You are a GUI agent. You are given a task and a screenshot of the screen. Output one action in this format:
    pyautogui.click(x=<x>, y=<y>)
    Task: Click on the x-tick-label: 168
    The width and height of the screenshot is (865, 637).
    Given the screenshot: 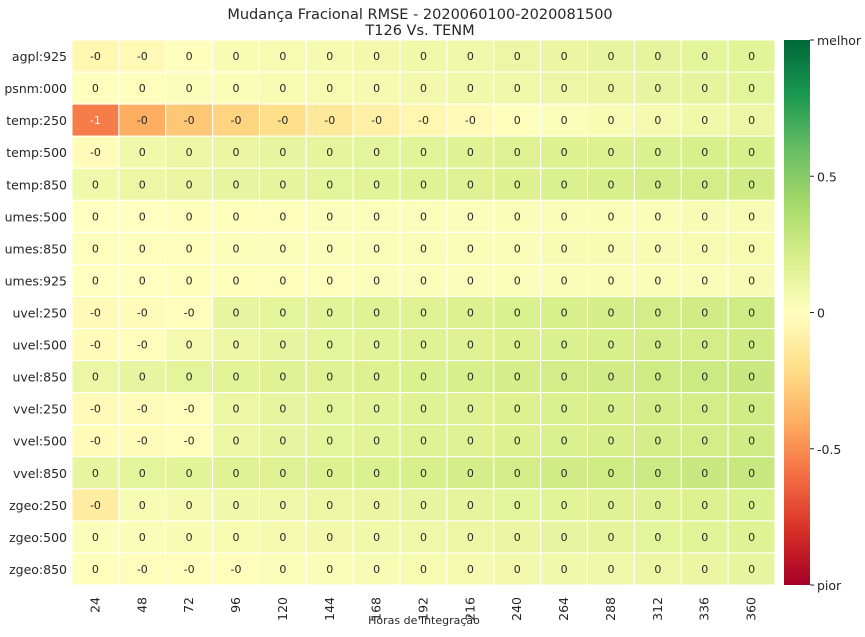 What is the action you would take?
    pyautogui.click(x=376, y=609)
    